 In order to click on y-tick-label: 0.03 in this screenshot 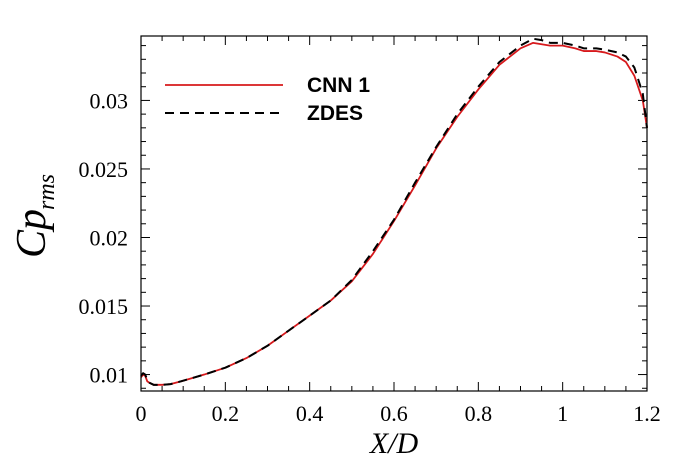, I will do `click(109, 100)`.